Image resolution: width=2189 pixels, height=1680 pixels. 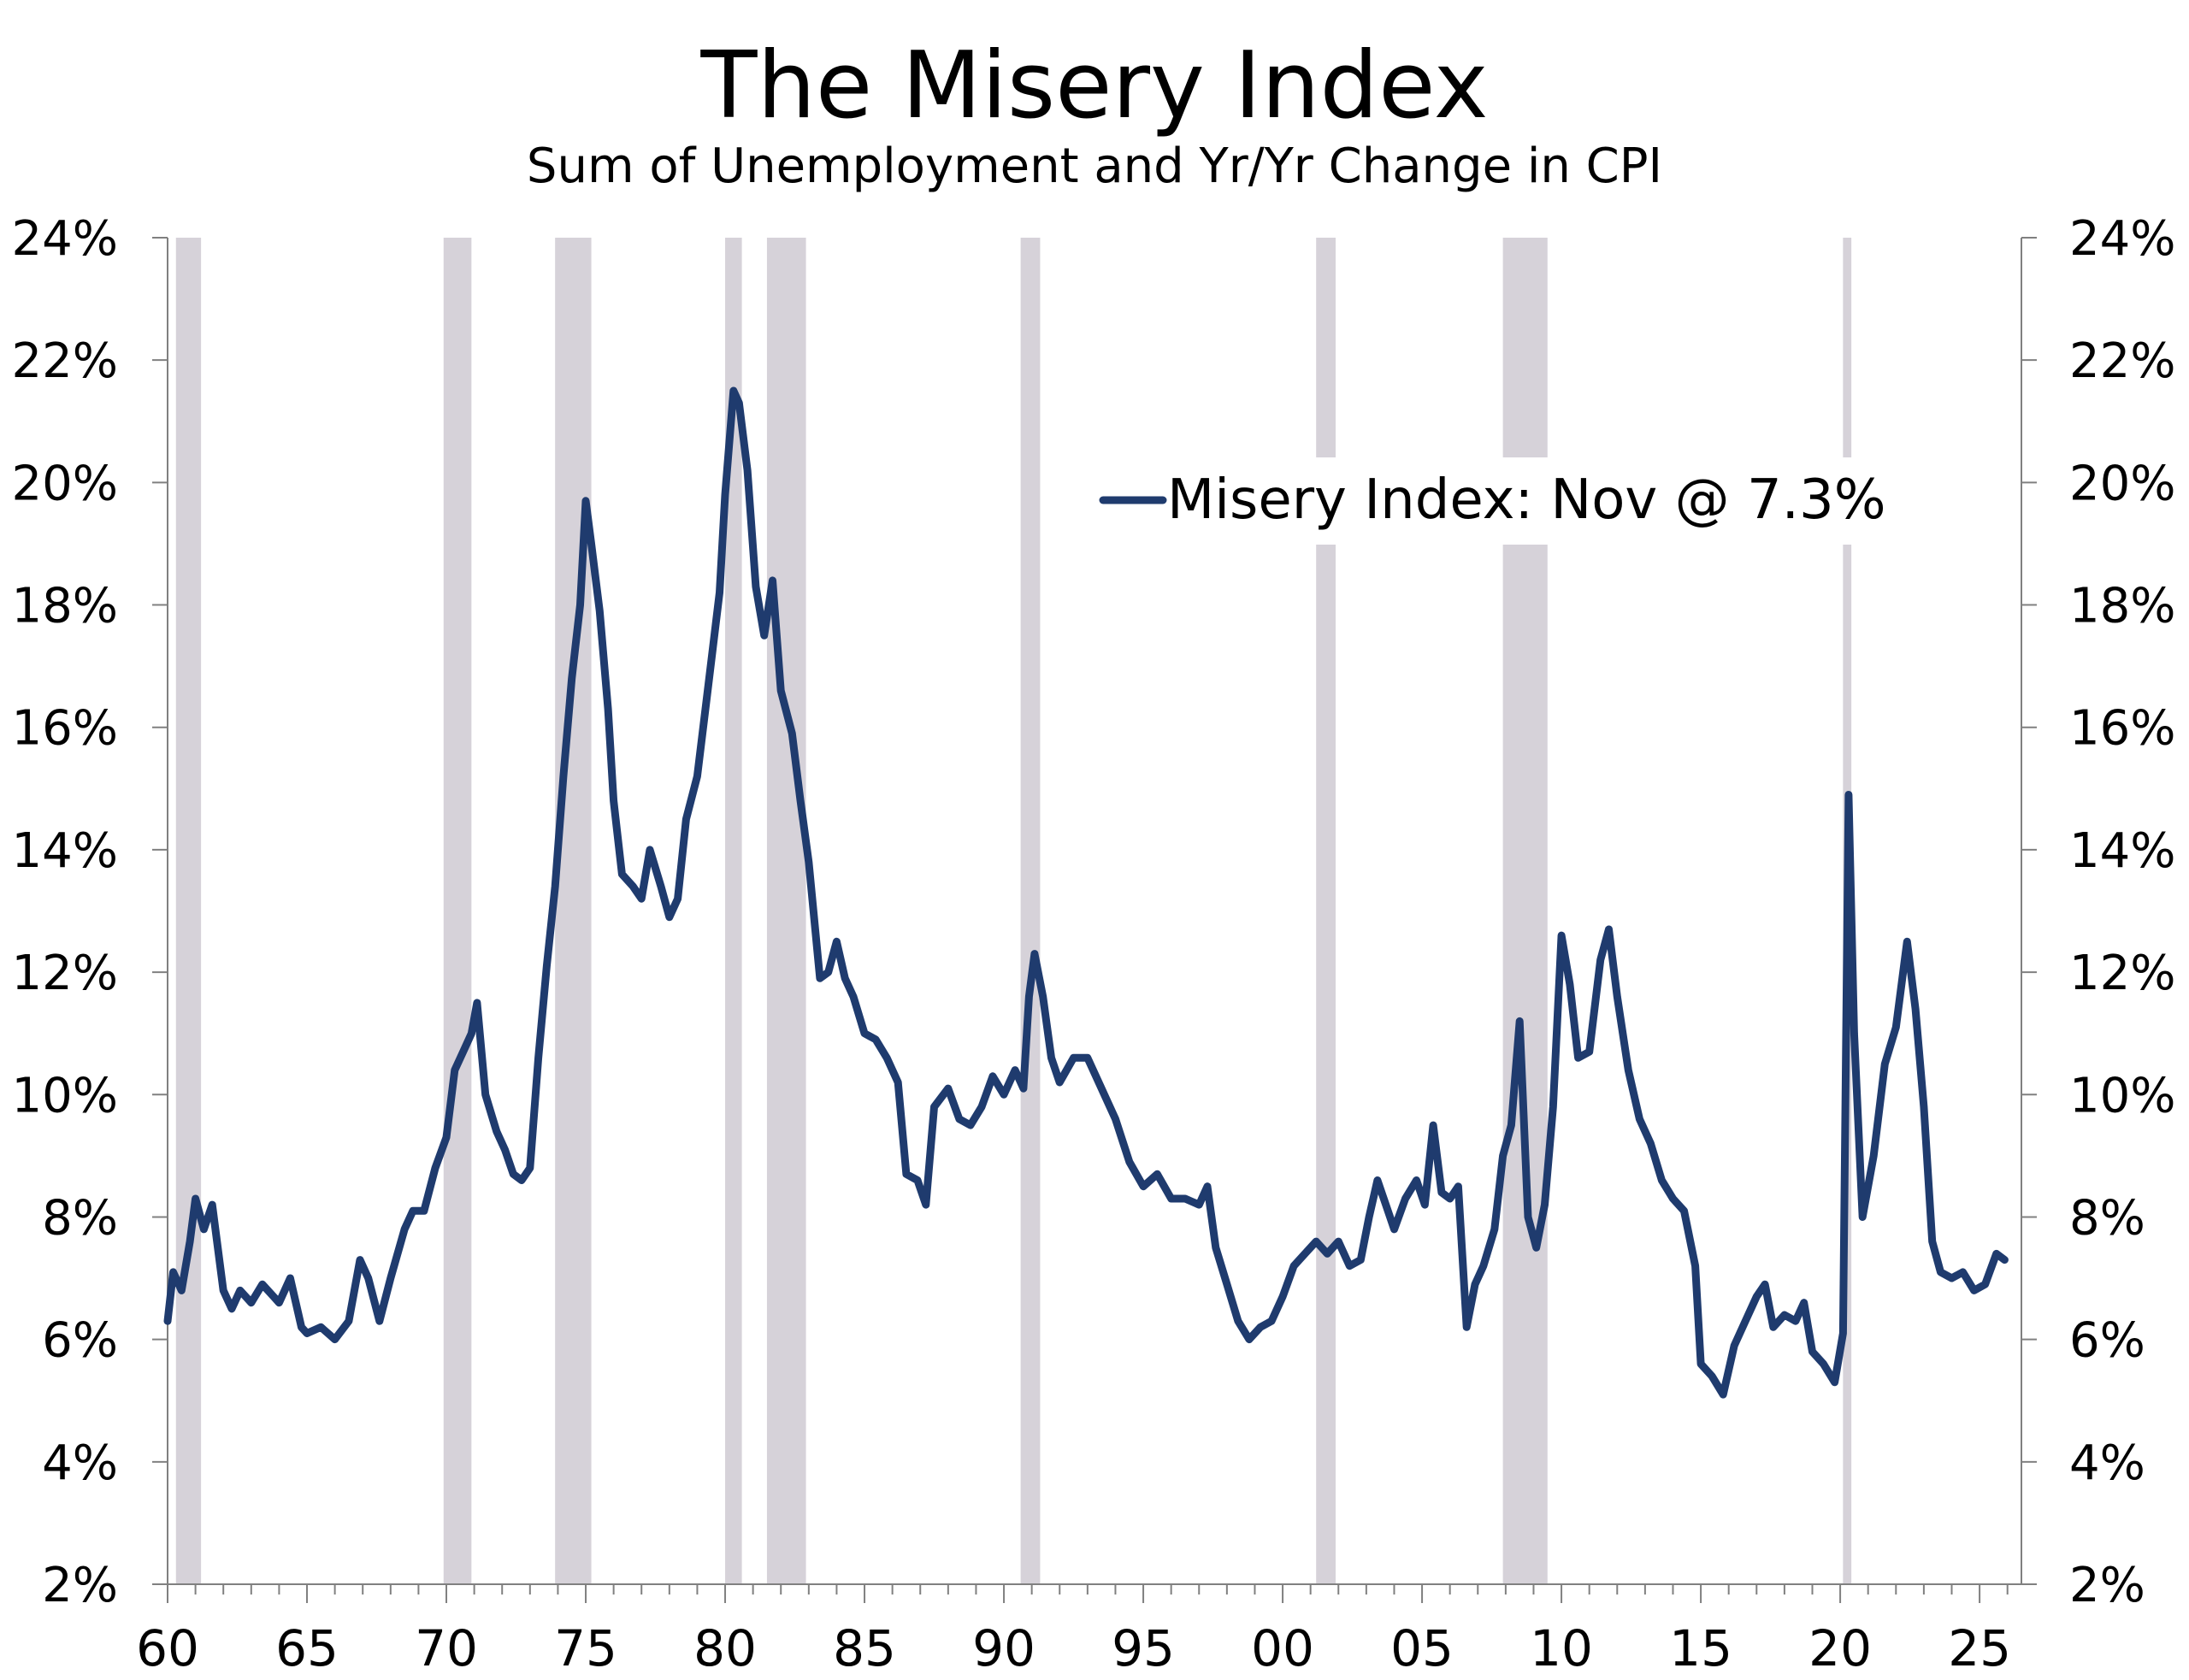 I want to click on x-tick-label: 65, so click(x=307, y=1648).